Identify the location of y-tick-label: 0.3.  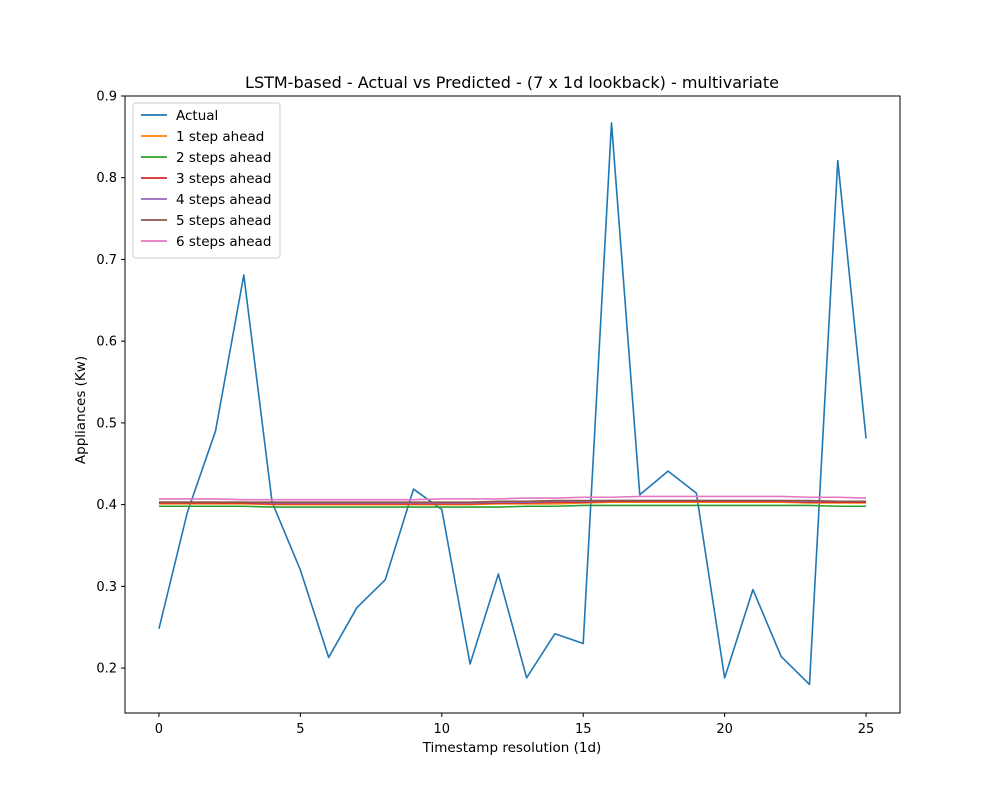
(106, 587).